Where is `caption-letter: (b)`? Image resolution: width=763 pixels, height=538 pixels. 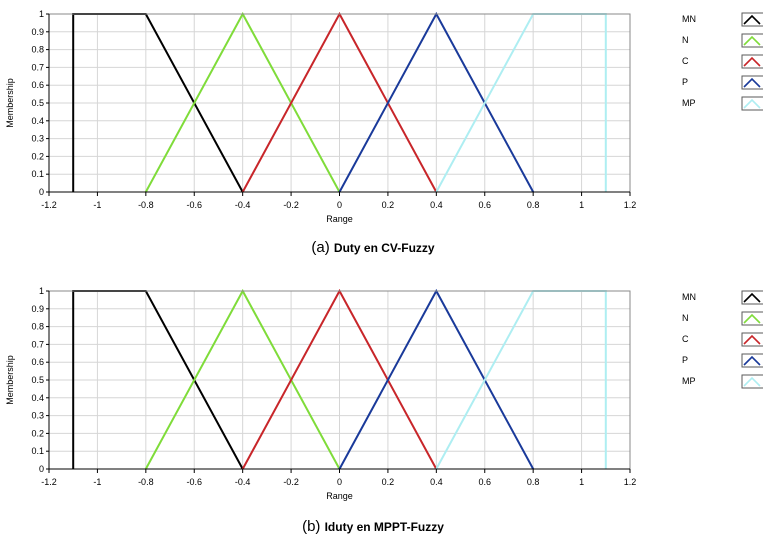 caption-letter: (b) is located at coordinates (313, 526).